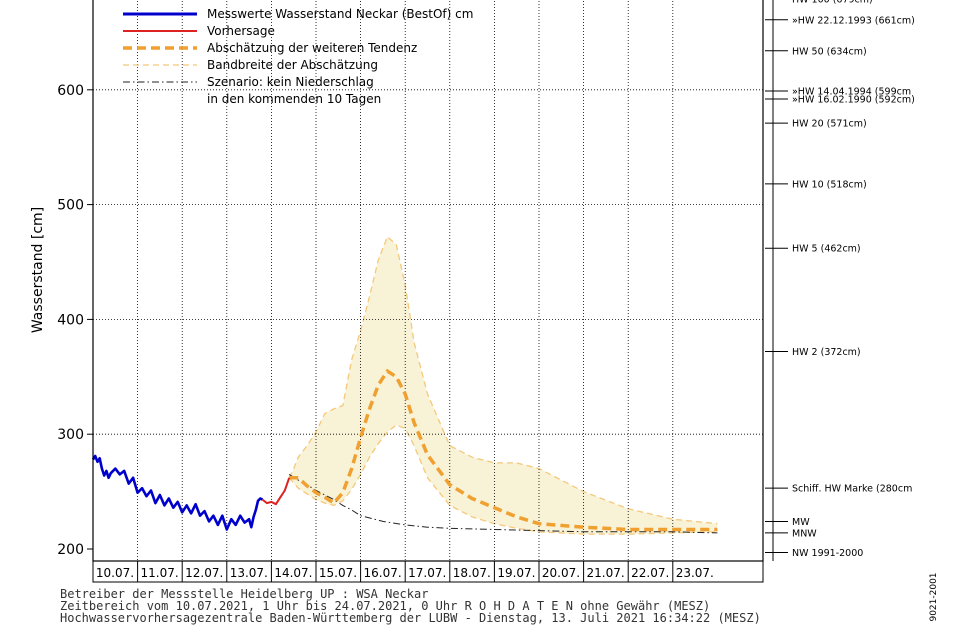  Describe the element at coordinates (70, 320) in the screenshot. I see `y-tick-label: 400` at that location.